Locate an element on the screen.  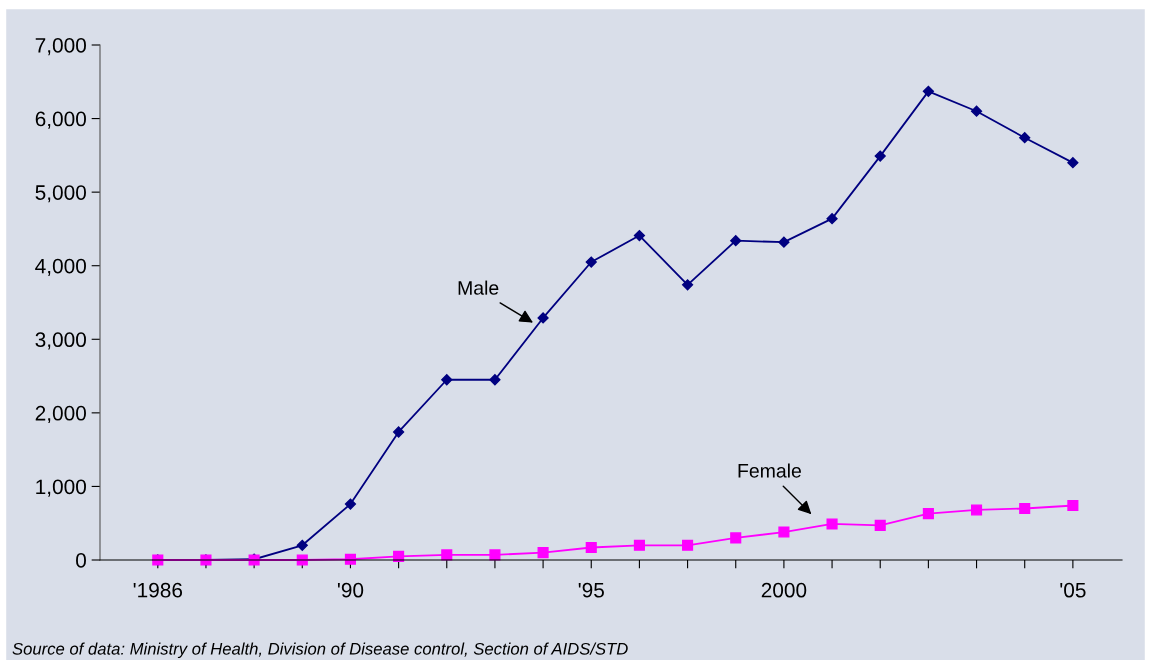
text: Female is located at coordinates (769, 470).